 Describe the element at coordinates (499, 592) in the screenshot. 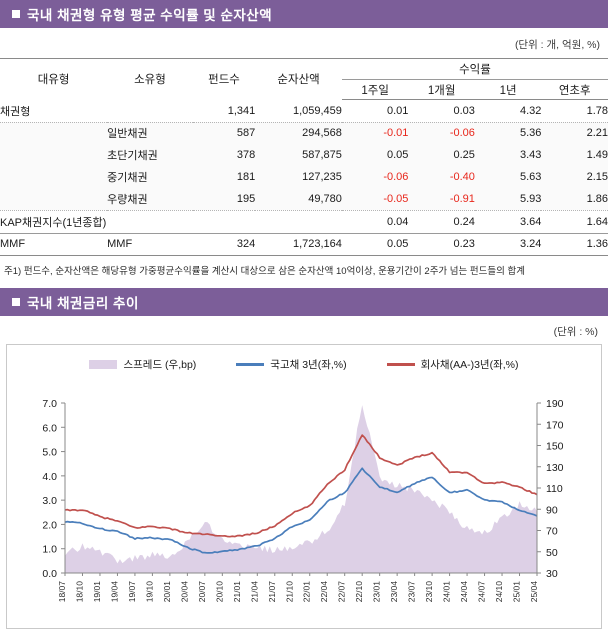

I see `x-tick-label: 24/10` at that location.